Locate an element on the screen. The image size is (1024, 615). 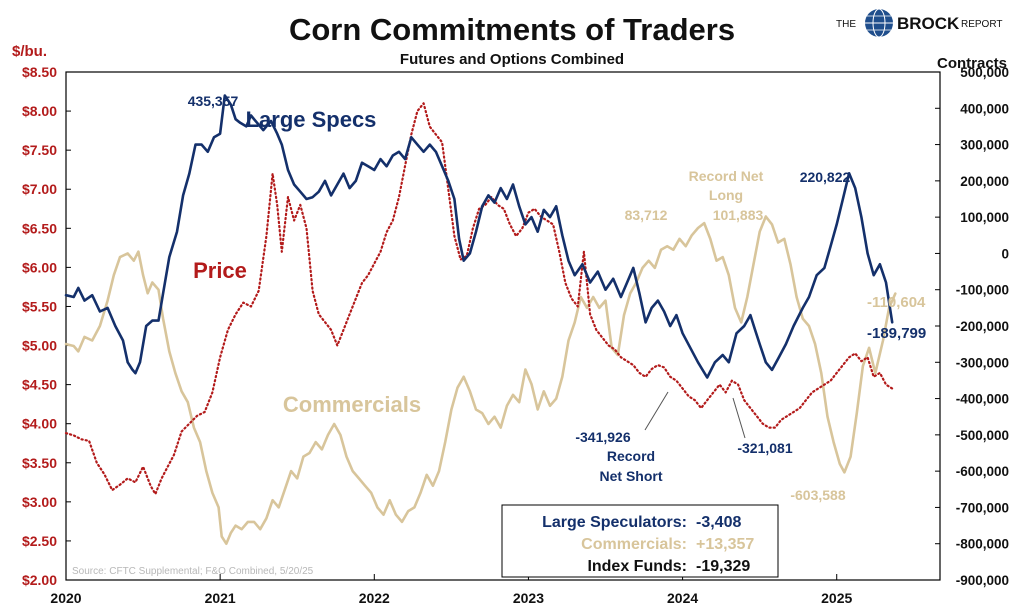
y-right-tick-label: -300,000 is located at coordinates (982, 362).